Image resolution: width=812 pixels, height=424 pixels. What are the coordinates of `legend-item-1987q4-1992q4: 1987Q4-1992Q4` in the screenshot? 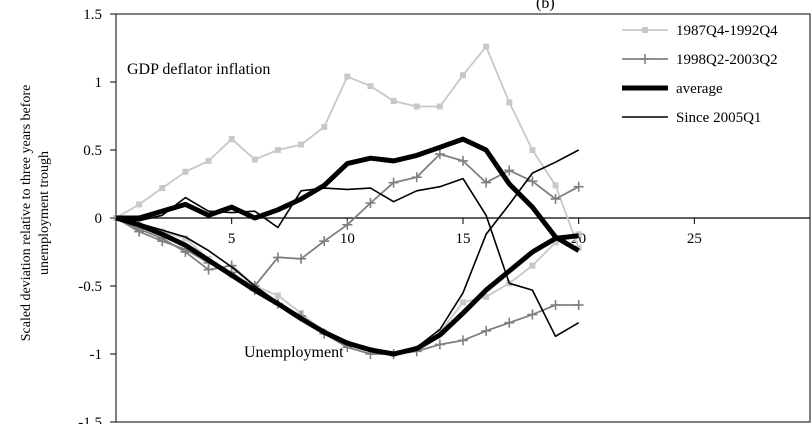 It's located at (700, 31).